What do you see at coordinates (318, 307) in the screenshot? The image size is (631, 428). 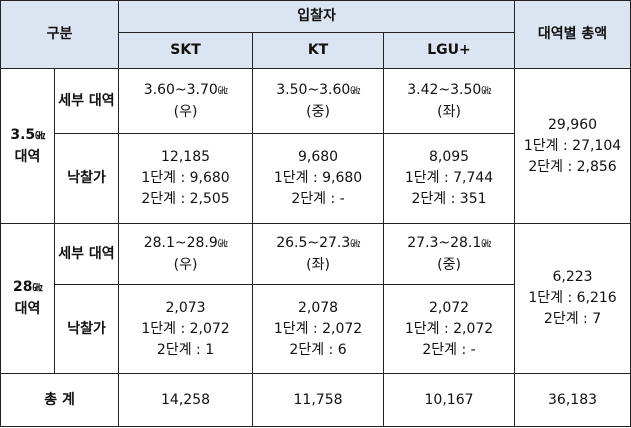 I see `price-total: 2,078` at bounding box center [318, 307].